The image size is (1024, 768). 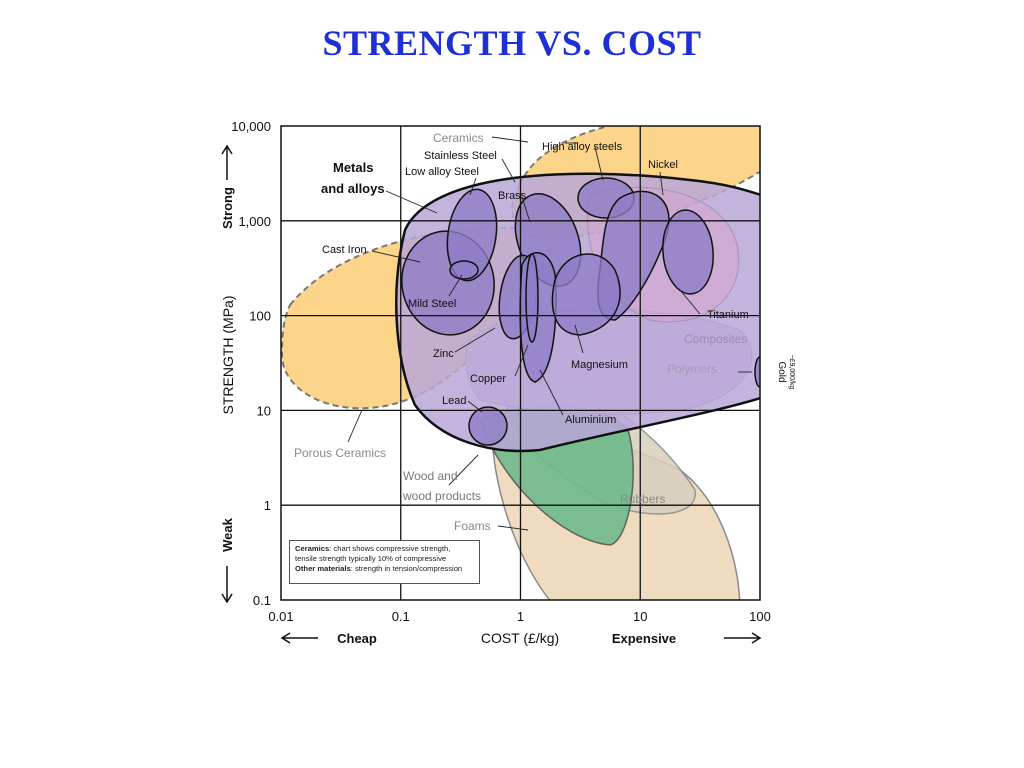 What do you see at coordinates (344, 250) in the screenshot?
I see `label-cast-iron: Cast Iron` at bounding box center [344, 250].